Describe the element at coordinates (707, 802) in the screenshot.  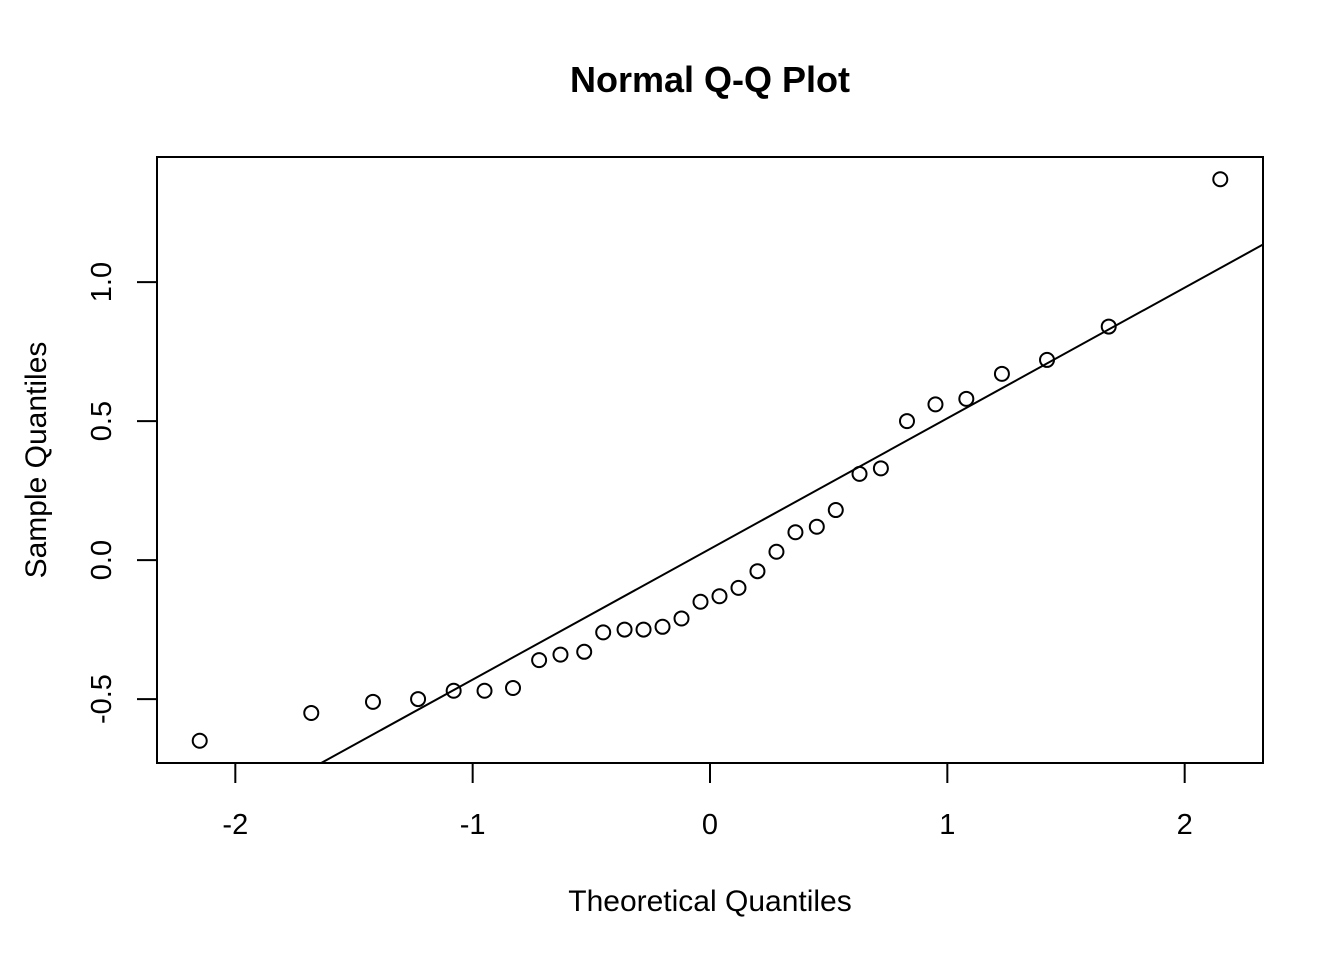
I see `x-axis: -2 -1 0 1 2` at that location.